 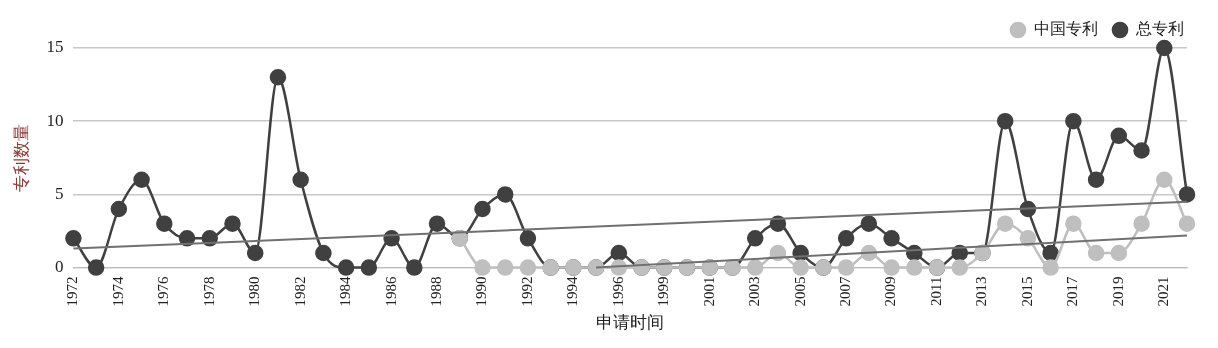 I want to click on x-tick-label: 1988, so click(x=435, y=291).